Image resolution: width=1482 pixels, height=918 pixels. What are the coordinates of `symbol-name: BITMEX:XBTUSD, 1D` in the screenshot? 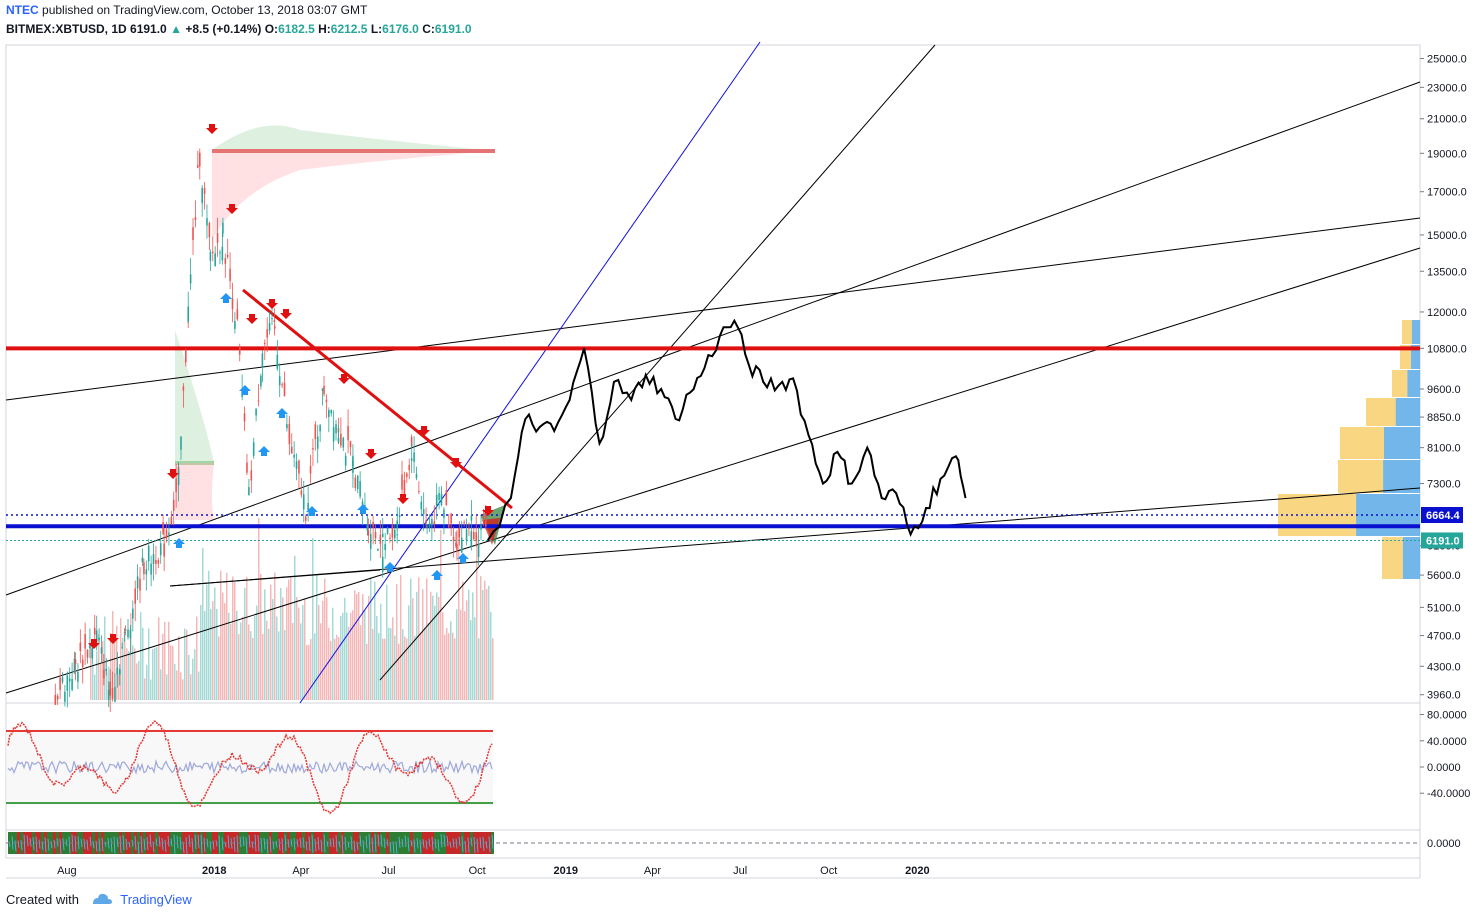 It's located at (66, 29).